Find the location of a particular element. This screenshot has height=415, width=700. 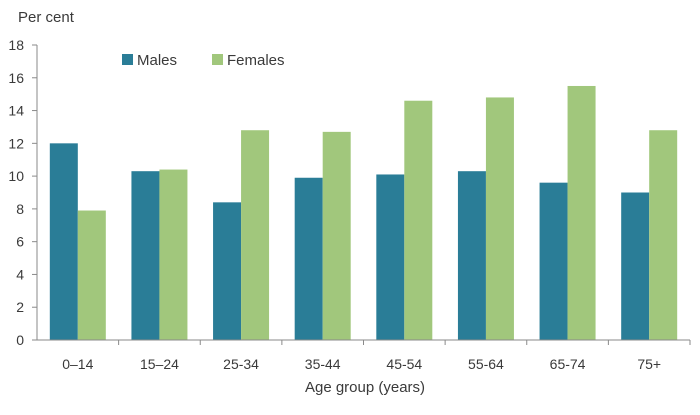

x-axis-title: Age group (years) is located at coordinates (365, 387).